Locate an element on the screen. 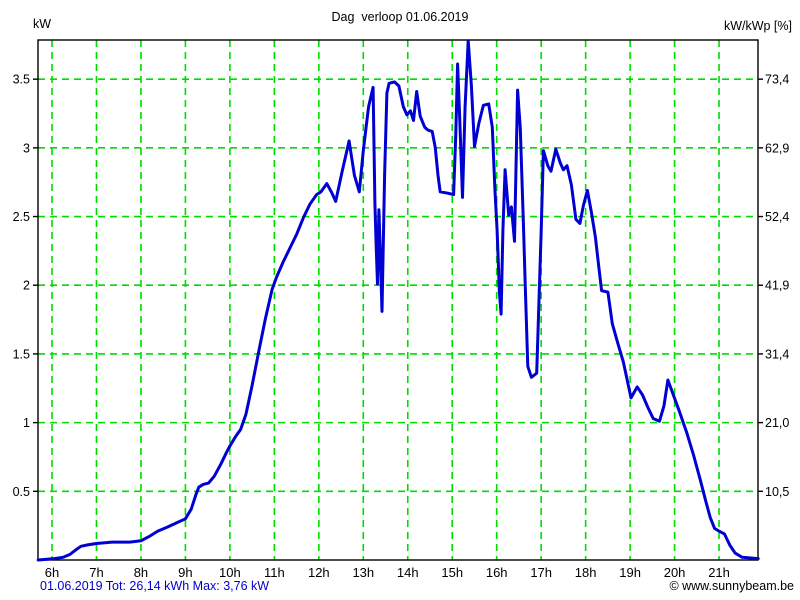 Image resolution: width=800 pixels, height=600 pixels. x-axis-tick-label: 21h is located at coordinates (719, 572).